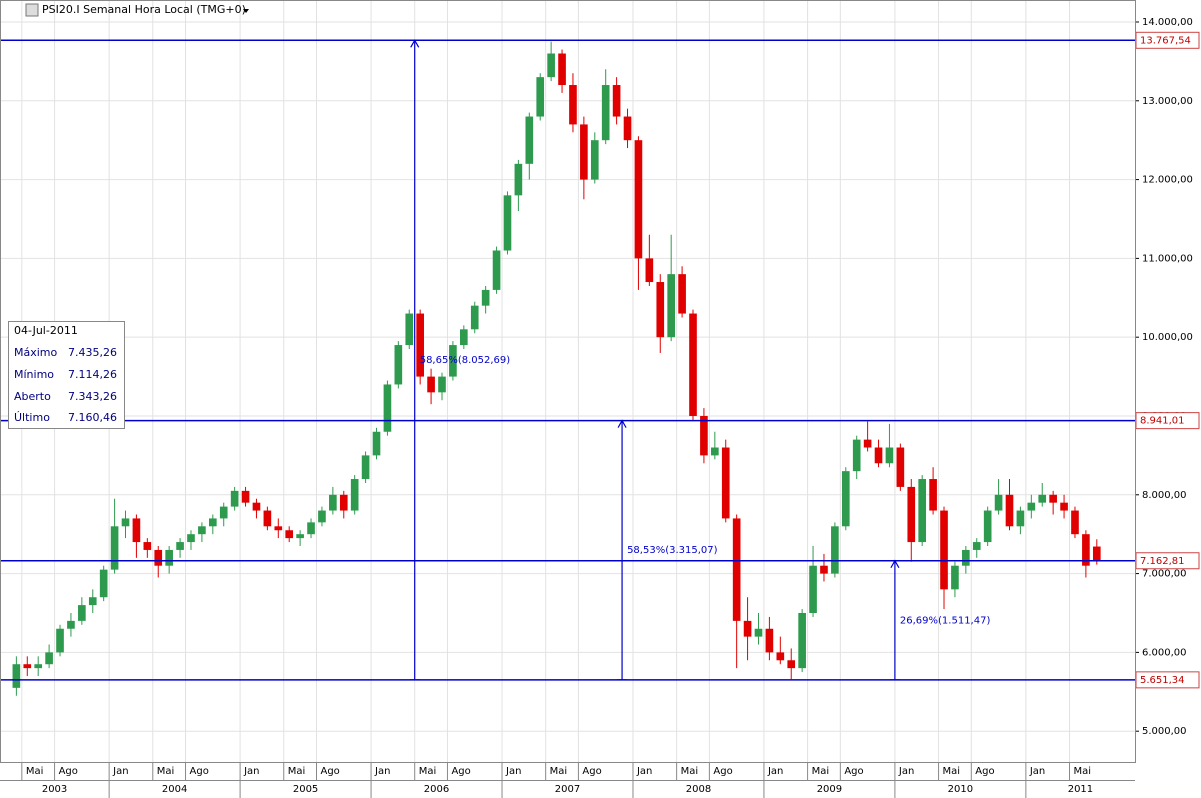 This screenshot has height=798, width=1201. I want to click on year-label: 2007, so click(567, 789).